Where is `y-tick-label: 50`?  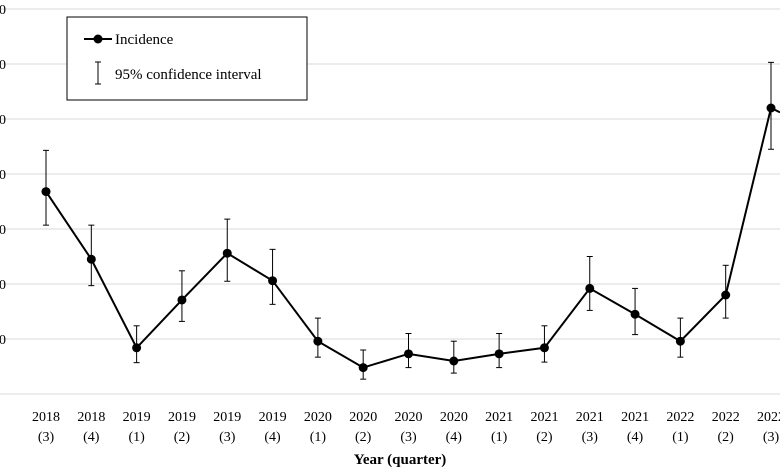
y-tick-label: 50 is located at coordinates (3, 120).